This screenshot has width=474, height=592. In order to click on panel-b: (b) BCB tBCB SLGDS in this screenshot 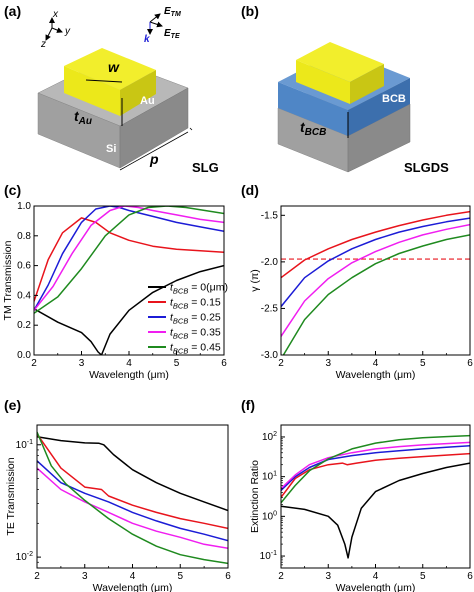, I will do `click(345, 89)`.